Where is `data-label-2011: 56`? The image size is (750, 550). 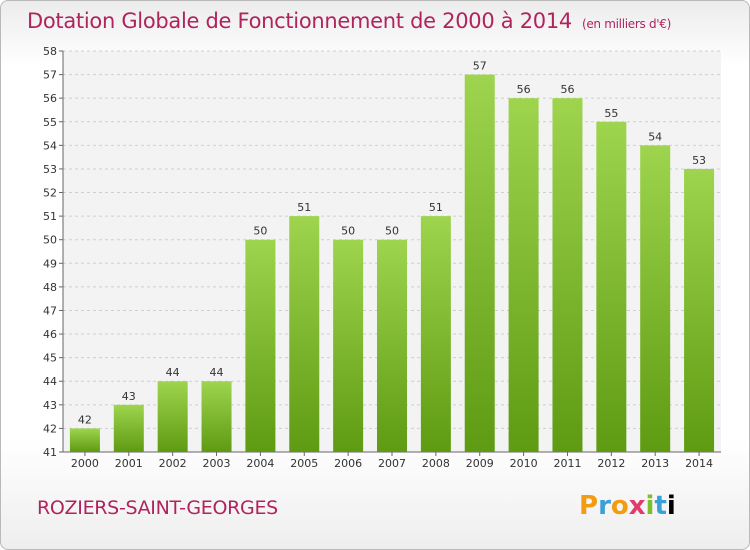
data-label-2011: 56 is located at coordinates (567, 89).